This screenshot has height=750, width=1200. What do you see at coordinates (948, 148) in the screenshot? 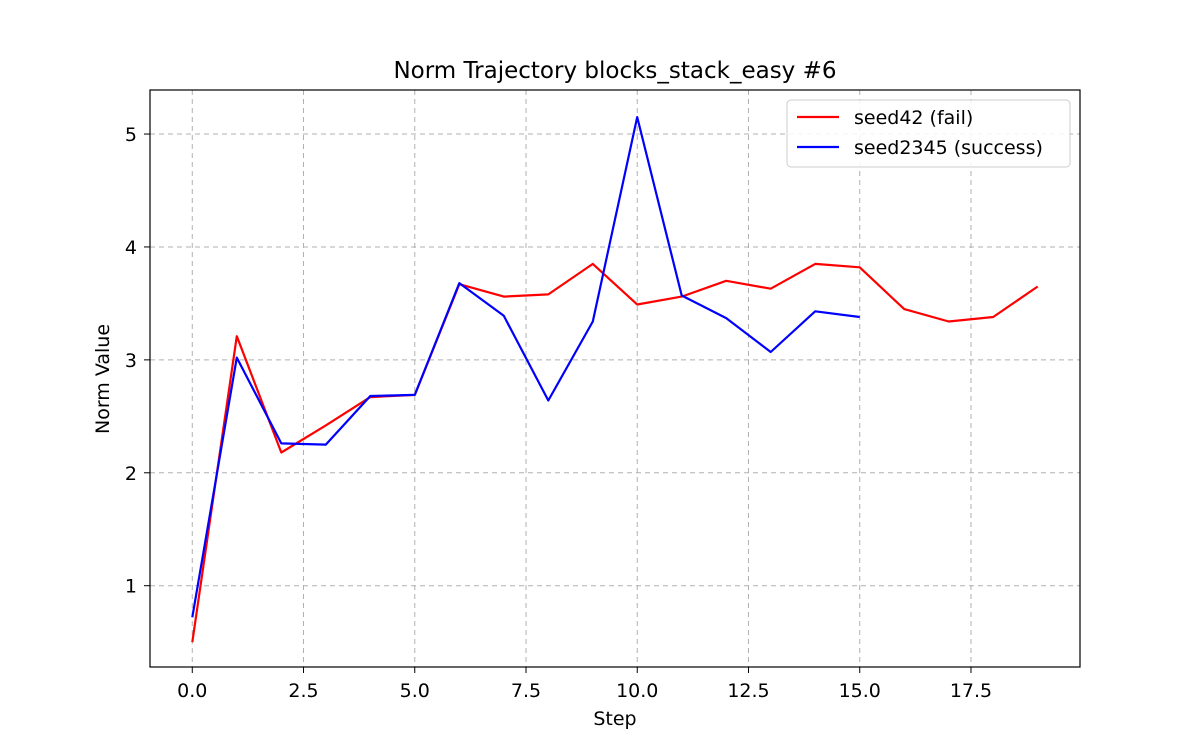
I see `legend-label-seed2345: seed2345 (success)` at bounding box center [948, 148].